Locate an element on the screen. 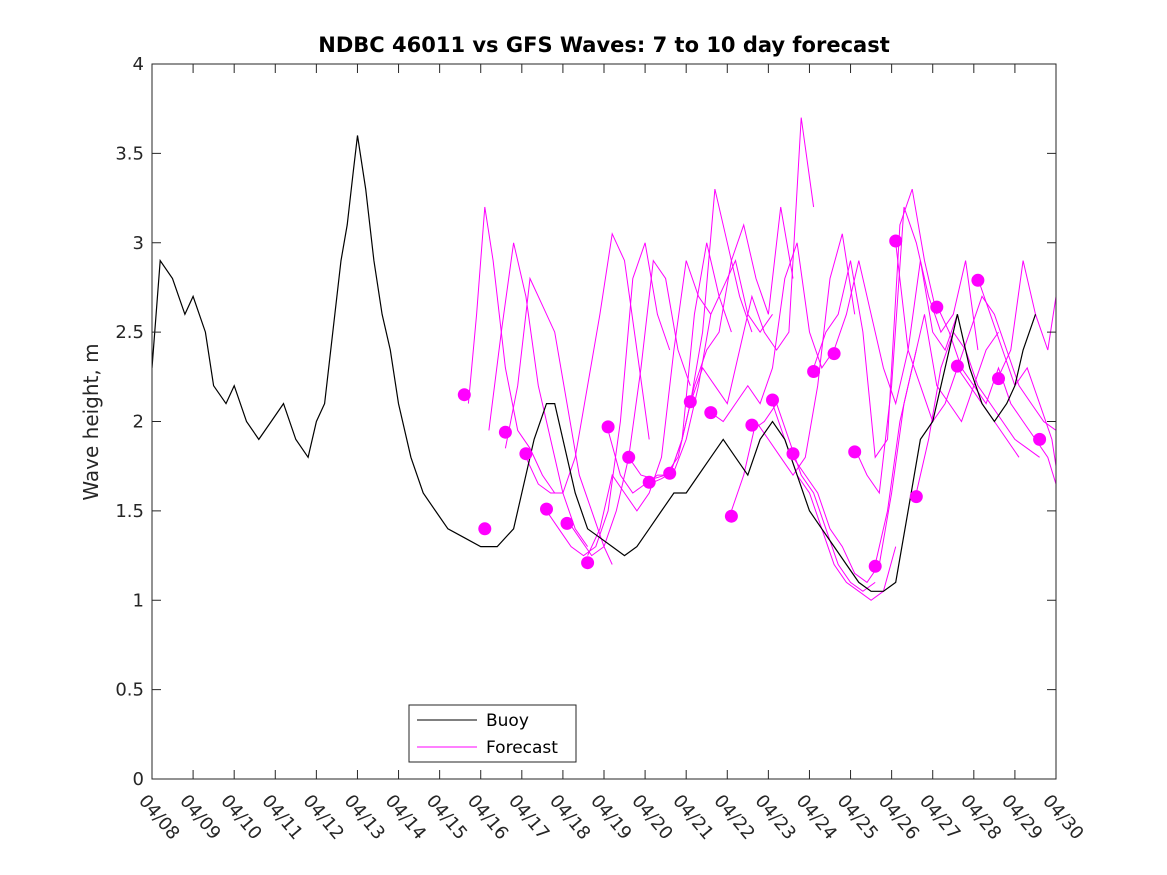  y-tick-label: 1 is located at coordinates (138, 600).